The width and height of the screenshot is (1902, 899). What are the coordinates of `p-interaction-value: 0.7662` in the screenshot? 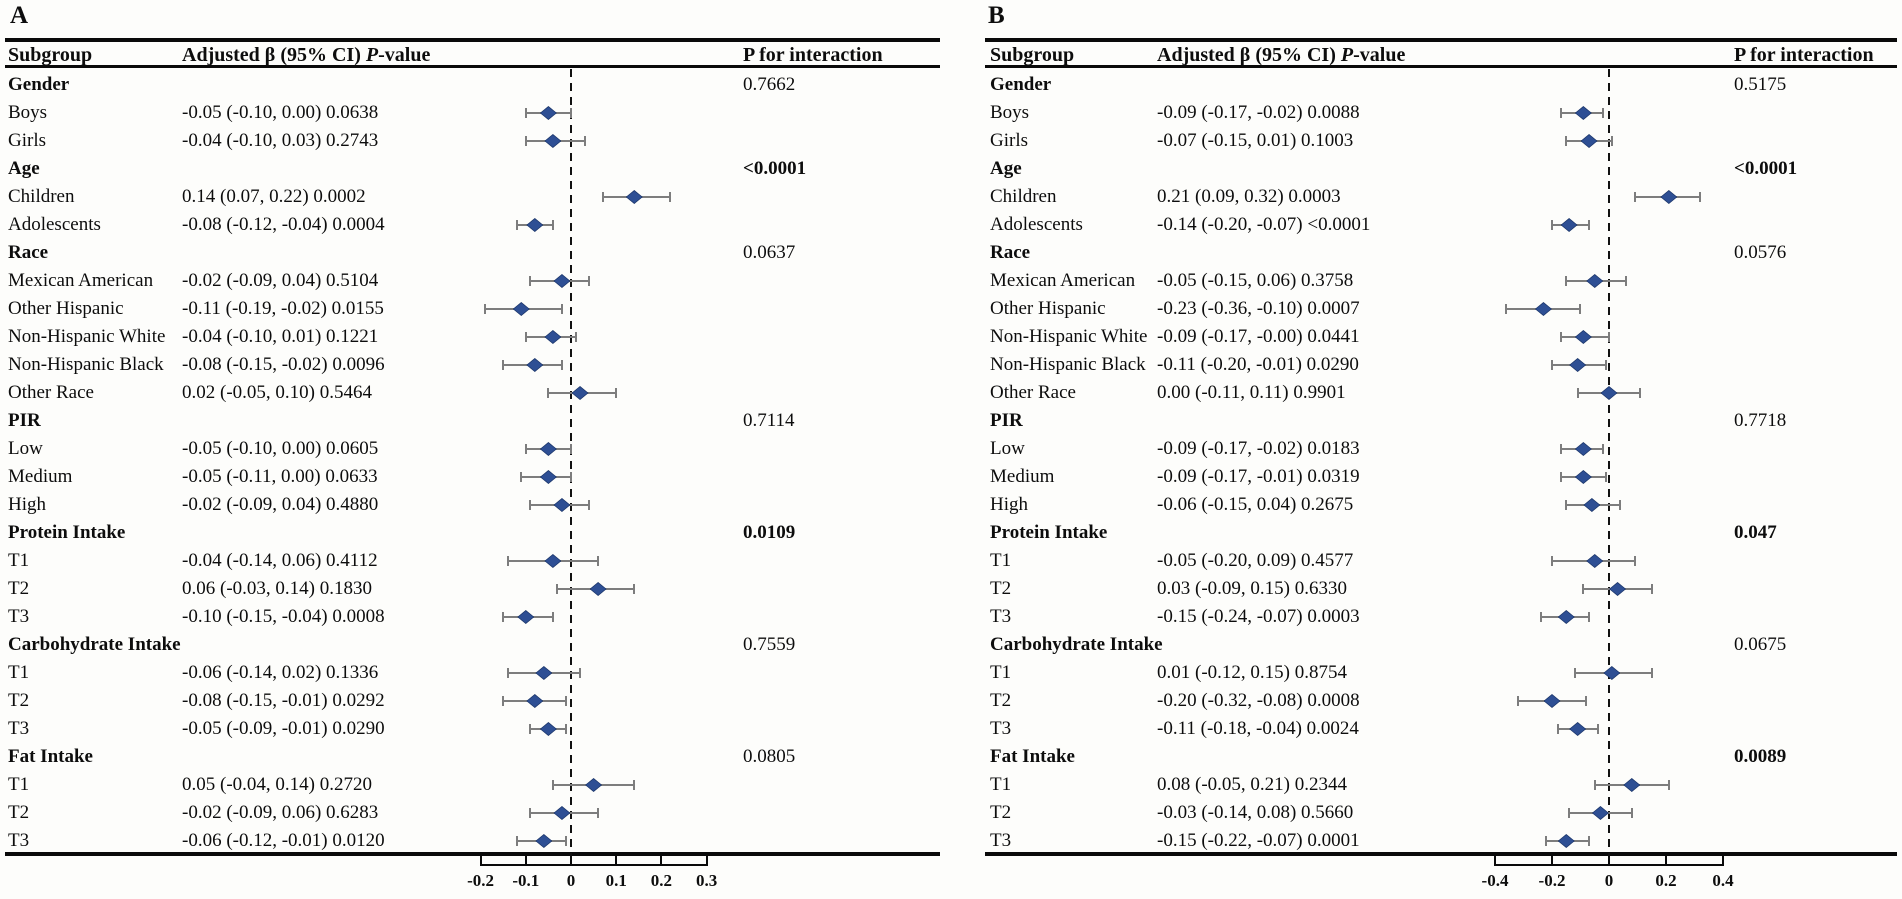 It's located at (769, 84).